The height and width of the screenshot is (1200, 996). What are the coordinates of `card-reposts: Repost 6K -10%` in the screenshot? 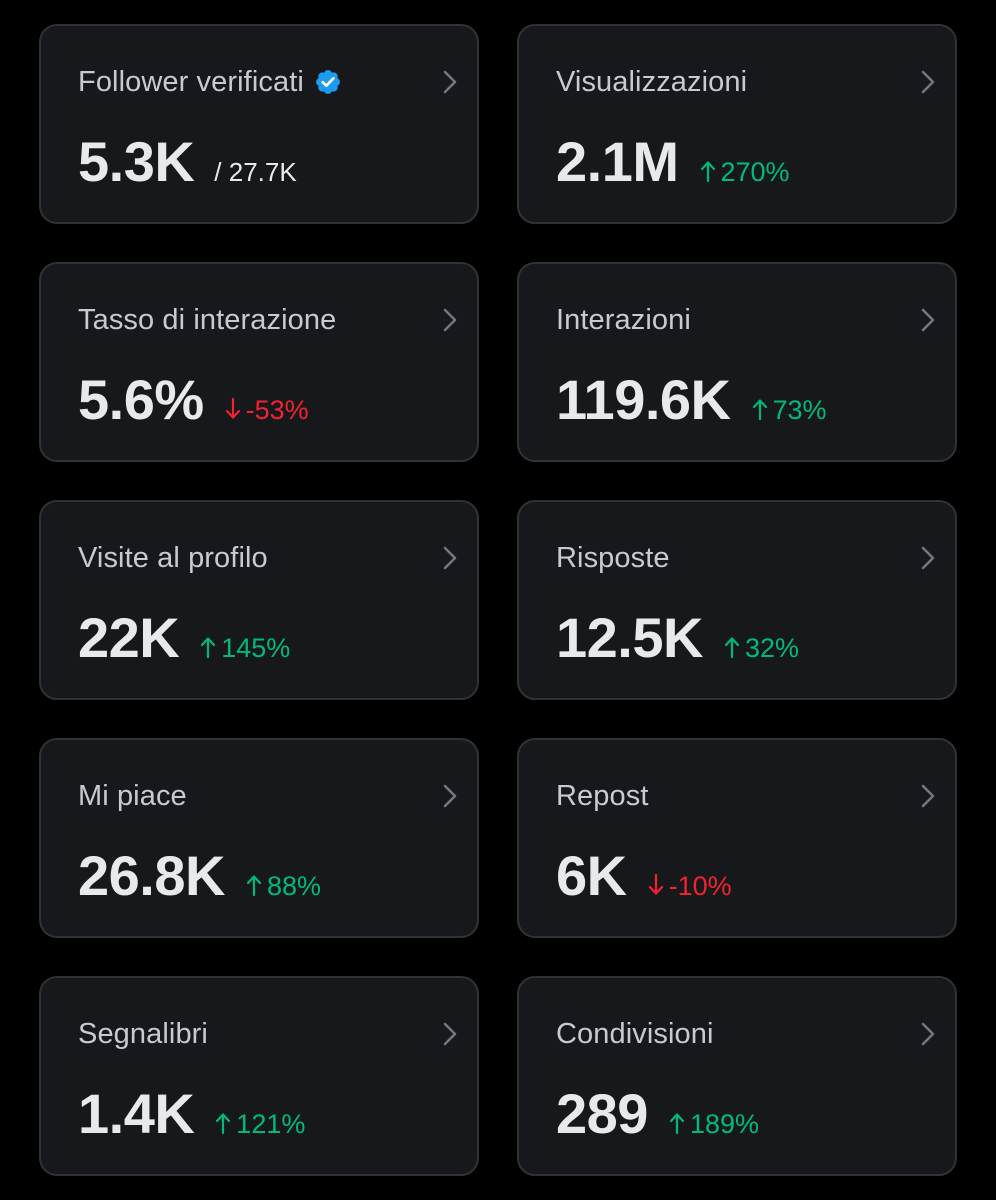 It's located at (737, 838).